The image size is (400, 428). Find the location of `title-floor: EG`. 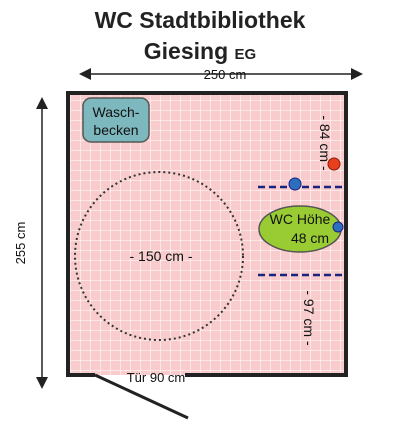

title-floor: EG is located at coordinates (245, 54).